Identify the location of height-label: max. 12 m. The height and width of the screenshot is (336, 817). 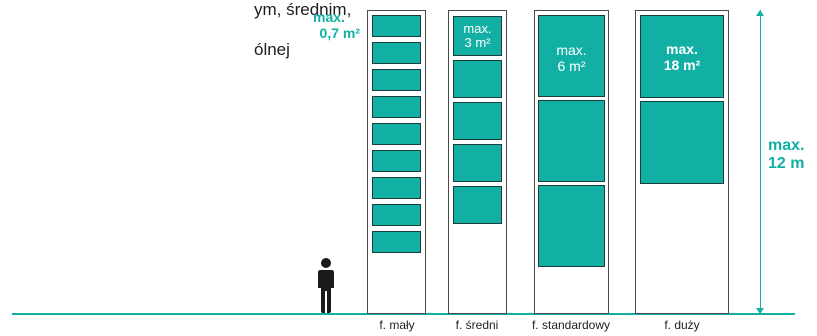
(786, 155).